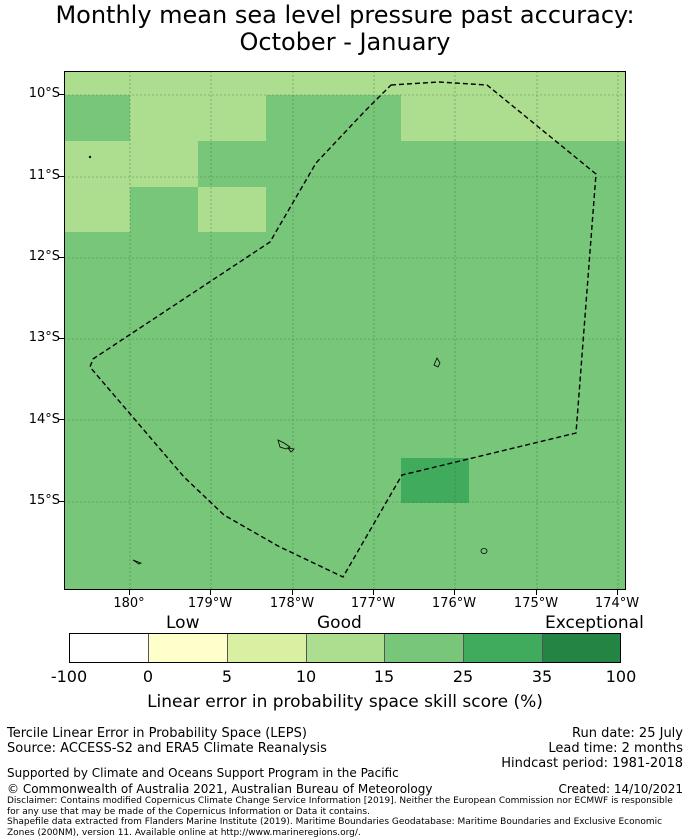 The image size is (690, 839). Describe the element at coordinates (454, 603) in the screenshot. I see `lon-label: 176°W` at that location.